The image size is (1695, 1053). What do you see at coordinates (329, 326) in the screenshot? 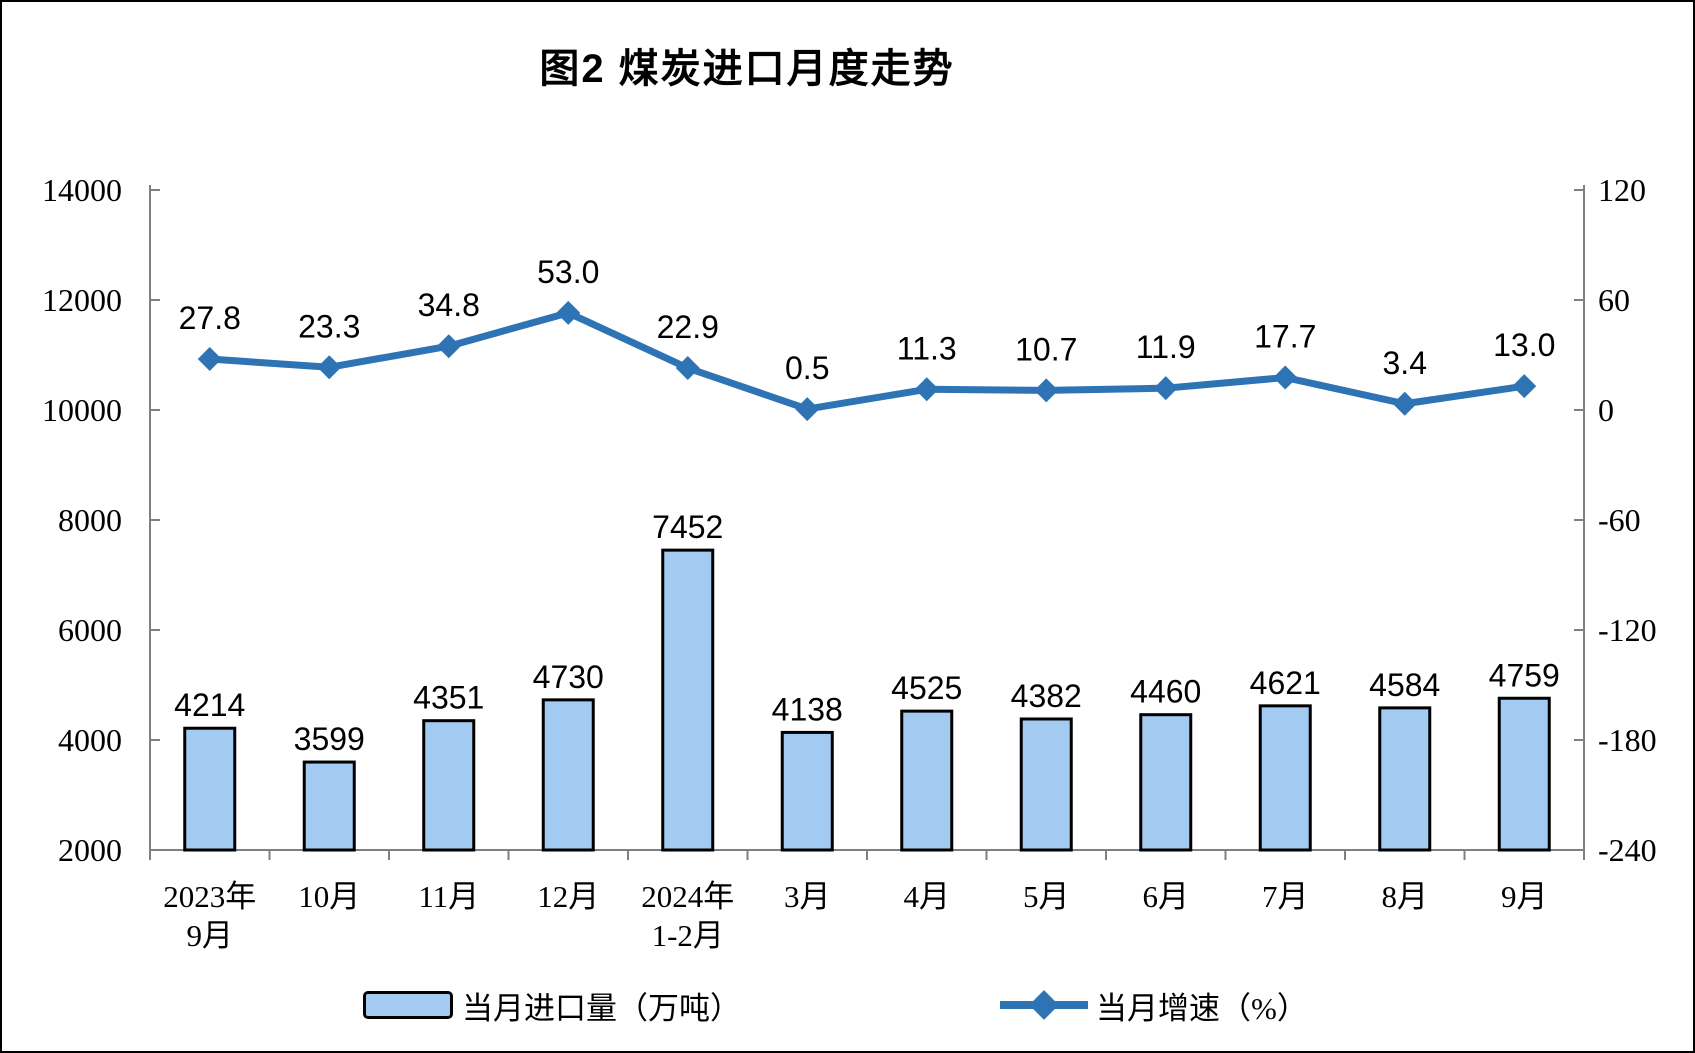
I see `line-value-label: 23.3` at bounding box center [329, 326].